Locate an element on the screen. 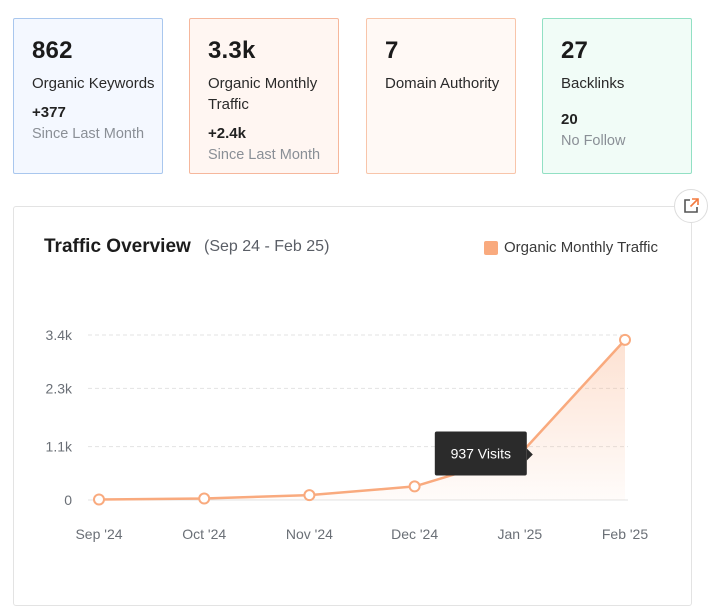  external-link-icon is located at coordinates (691, 205).